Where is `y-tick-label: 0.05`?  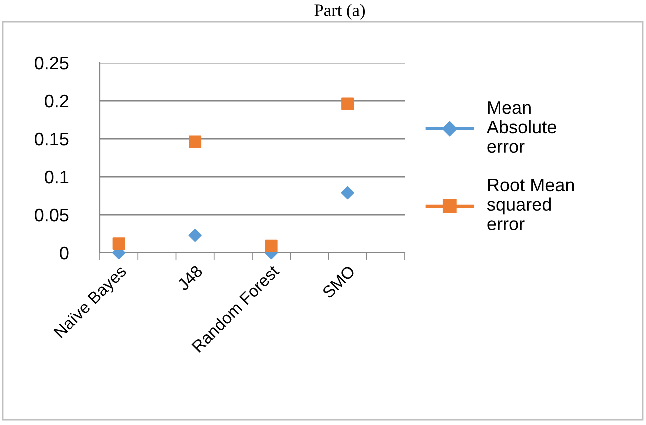 y-tick-label: 0.05 is located at coordinates (52, 215).